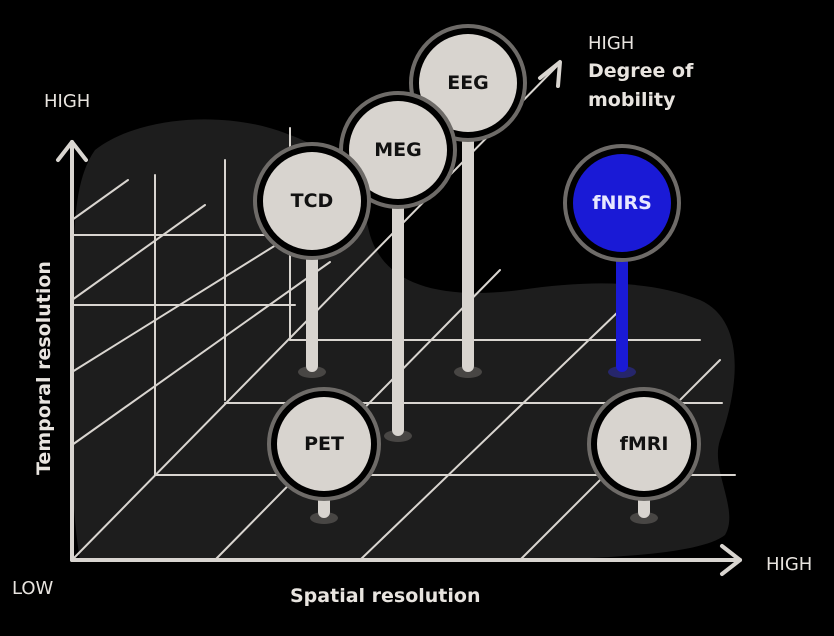 This screenshot has height=636, width=834. What do you see at coordinates (33, 588) in the screenshot?
I see `origin-label: LOW` at bounding box center [33, 588].